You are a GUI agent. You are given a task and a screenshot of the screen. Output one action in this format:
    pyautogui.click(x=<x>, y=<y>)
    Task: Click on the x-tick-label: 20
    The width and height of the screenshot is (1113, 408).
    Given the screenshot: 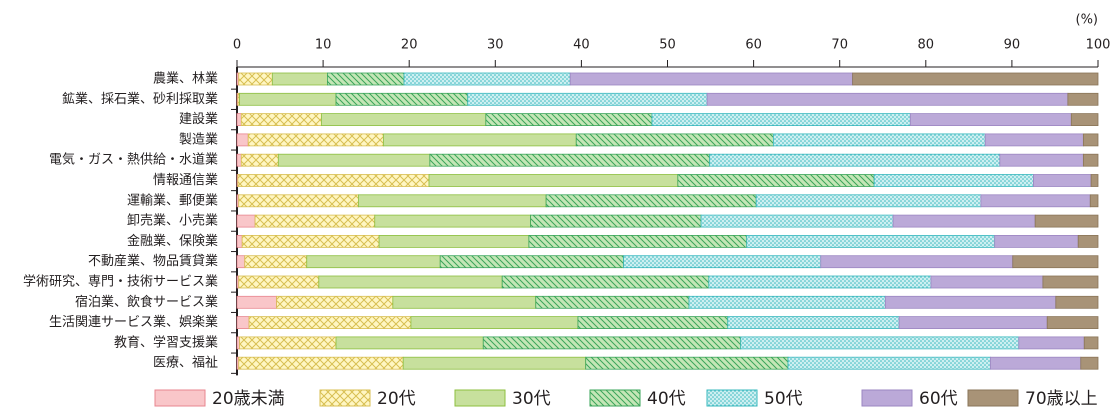 What is the action you would take?
    pyautogui.click(x=409, y=45)
    